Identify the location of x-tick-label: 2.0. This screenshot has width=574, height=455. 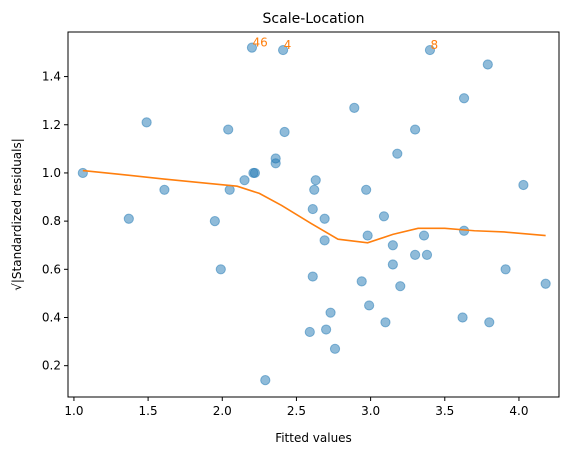
(222, 411).